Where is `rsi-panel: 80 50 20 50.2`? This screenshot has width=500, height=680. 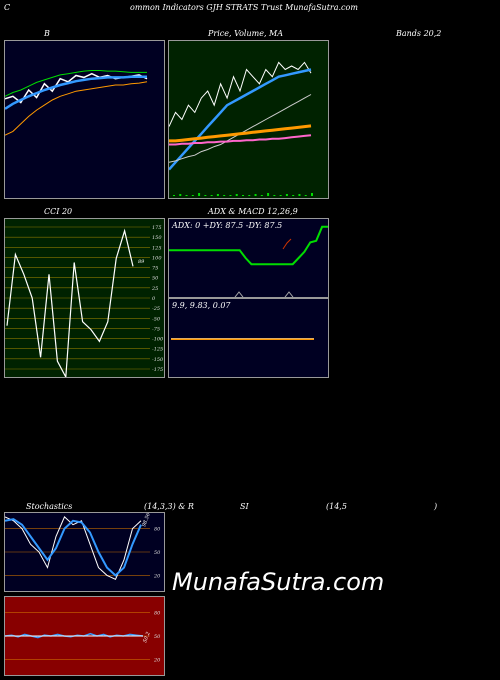
rsi-panel: 80 50 20 50.2 is located at coordinates (84, 636).